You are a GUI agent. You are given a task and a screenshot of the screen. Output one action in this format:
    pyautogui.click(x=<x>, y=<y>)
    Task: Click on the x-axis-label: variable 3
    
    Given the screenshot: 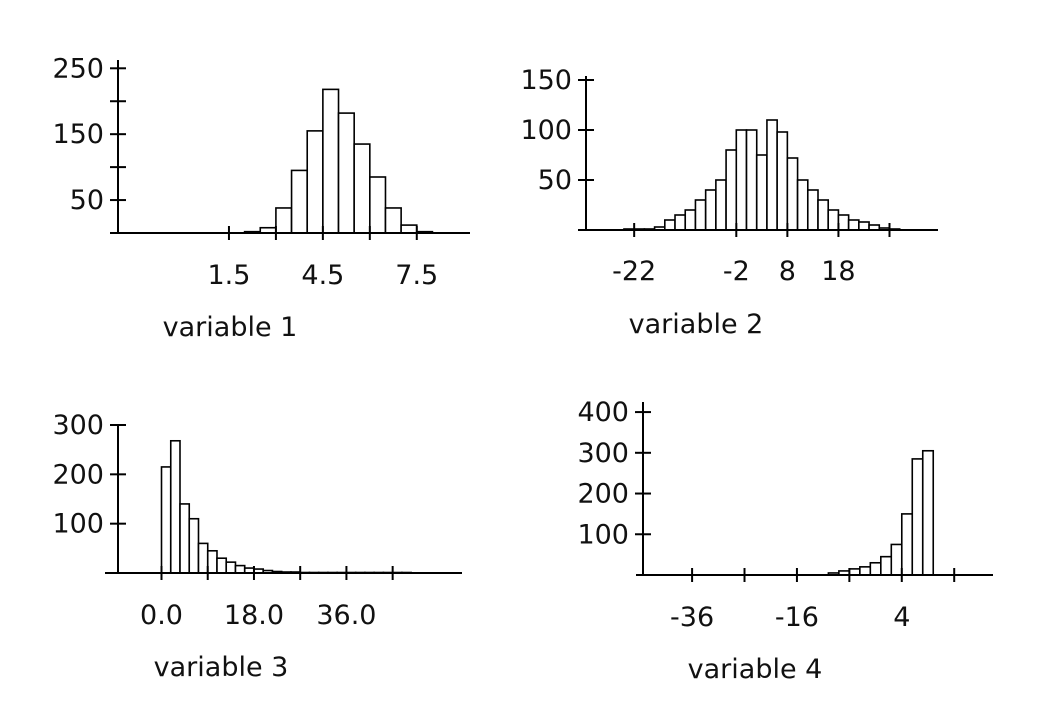 What is the action you would take?
    pyautogui.click(x=221, y=667)
    